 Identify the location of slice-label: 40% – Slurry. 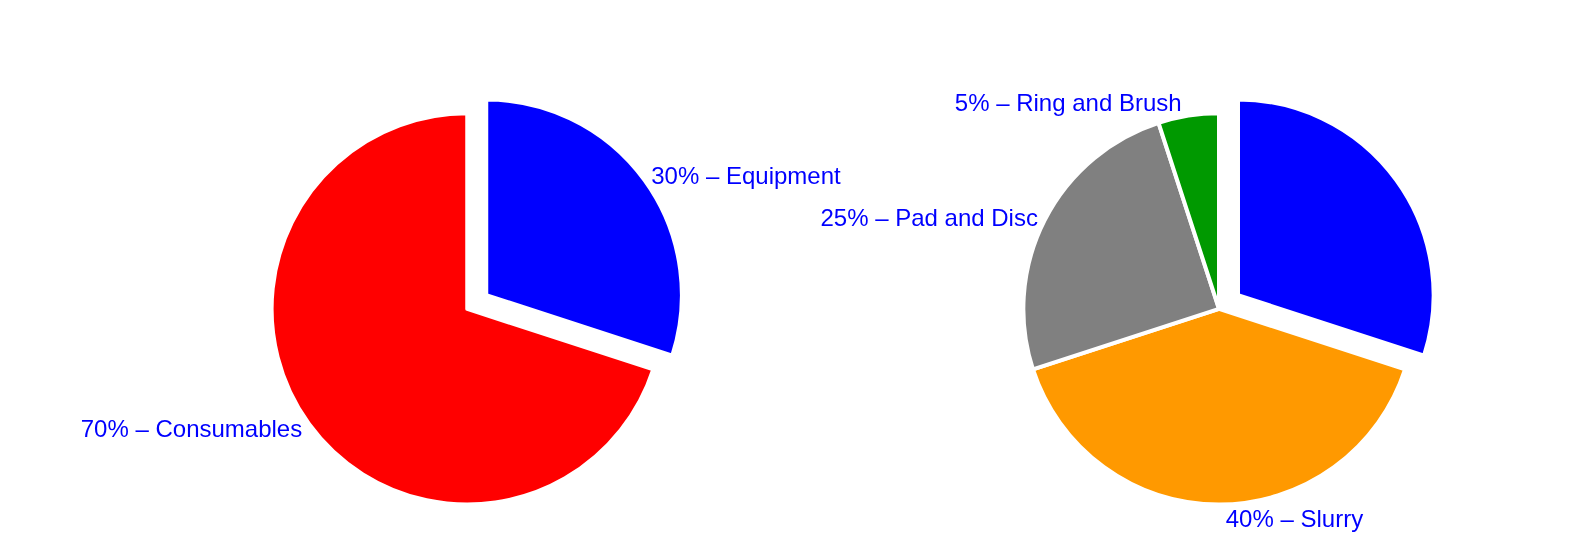
(1294, 518).